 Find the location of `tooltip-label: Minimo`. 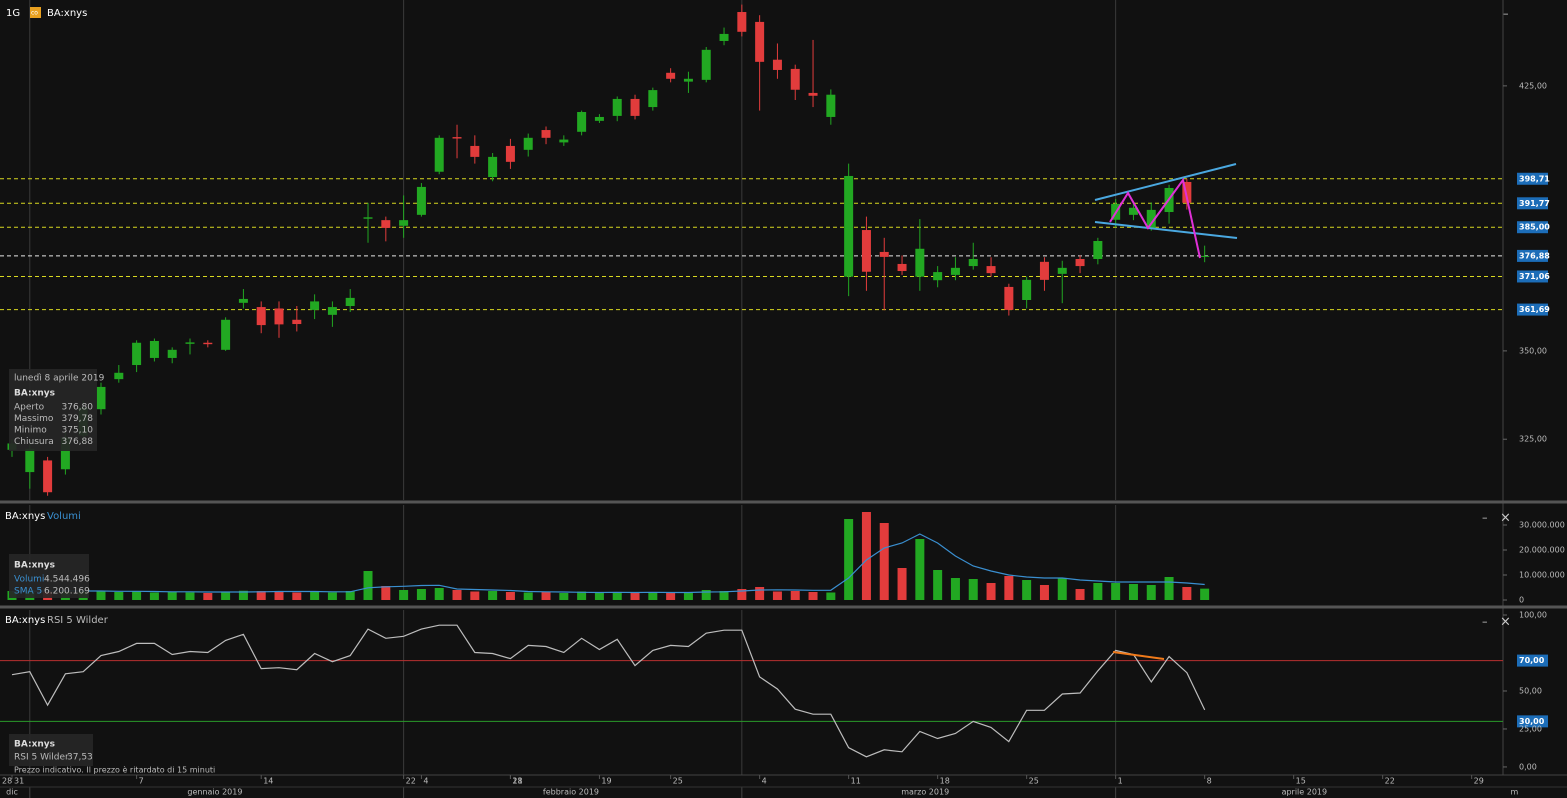

tooltip-label: Minimo is located at coordinates (30, 431).